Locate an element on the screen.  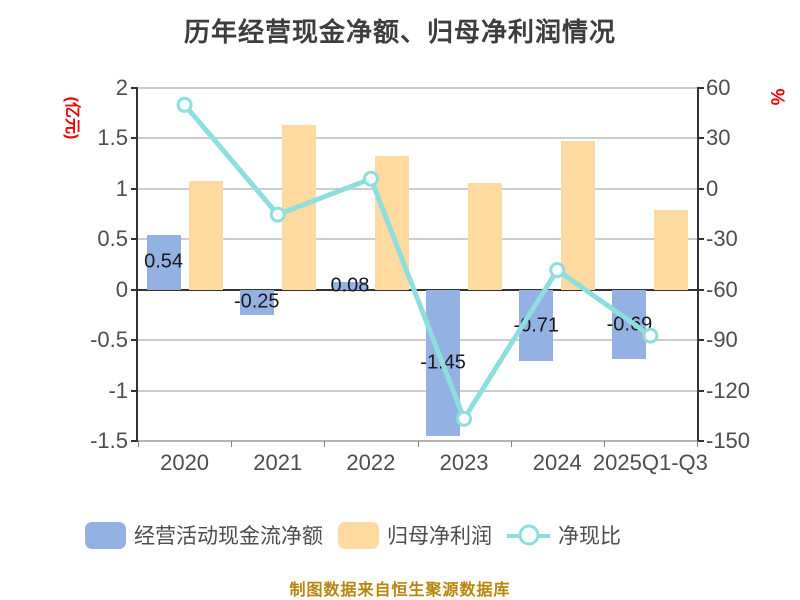
legend-item-operating-cash-flow: 经营活动现金流净额 is located at coordinates (204, 535).